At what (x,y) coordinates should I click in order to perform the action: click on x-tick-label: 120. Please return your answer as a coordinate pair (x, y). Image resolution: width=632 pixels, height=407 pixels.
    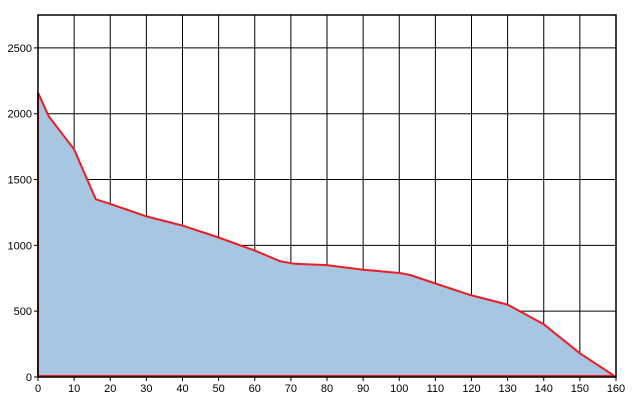
    Looking at the image, I should click on (471, 389).